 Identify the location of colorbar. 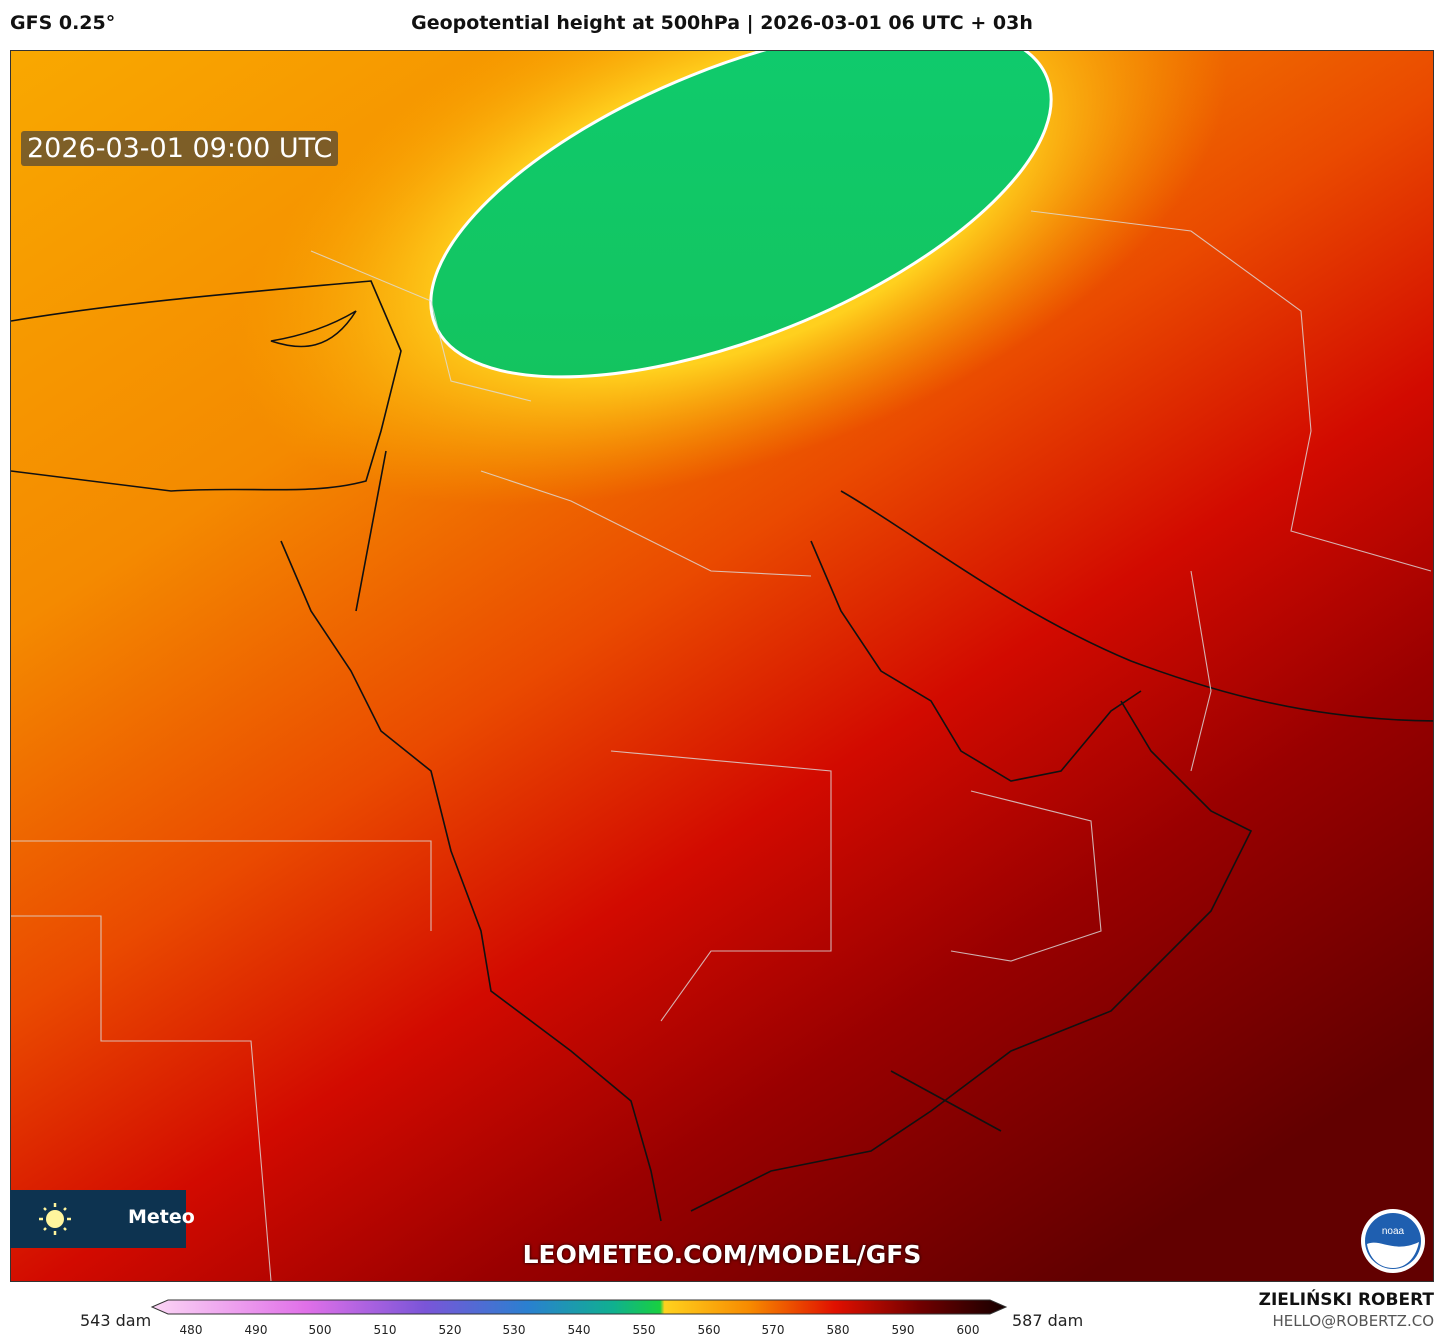
(579, 1307).